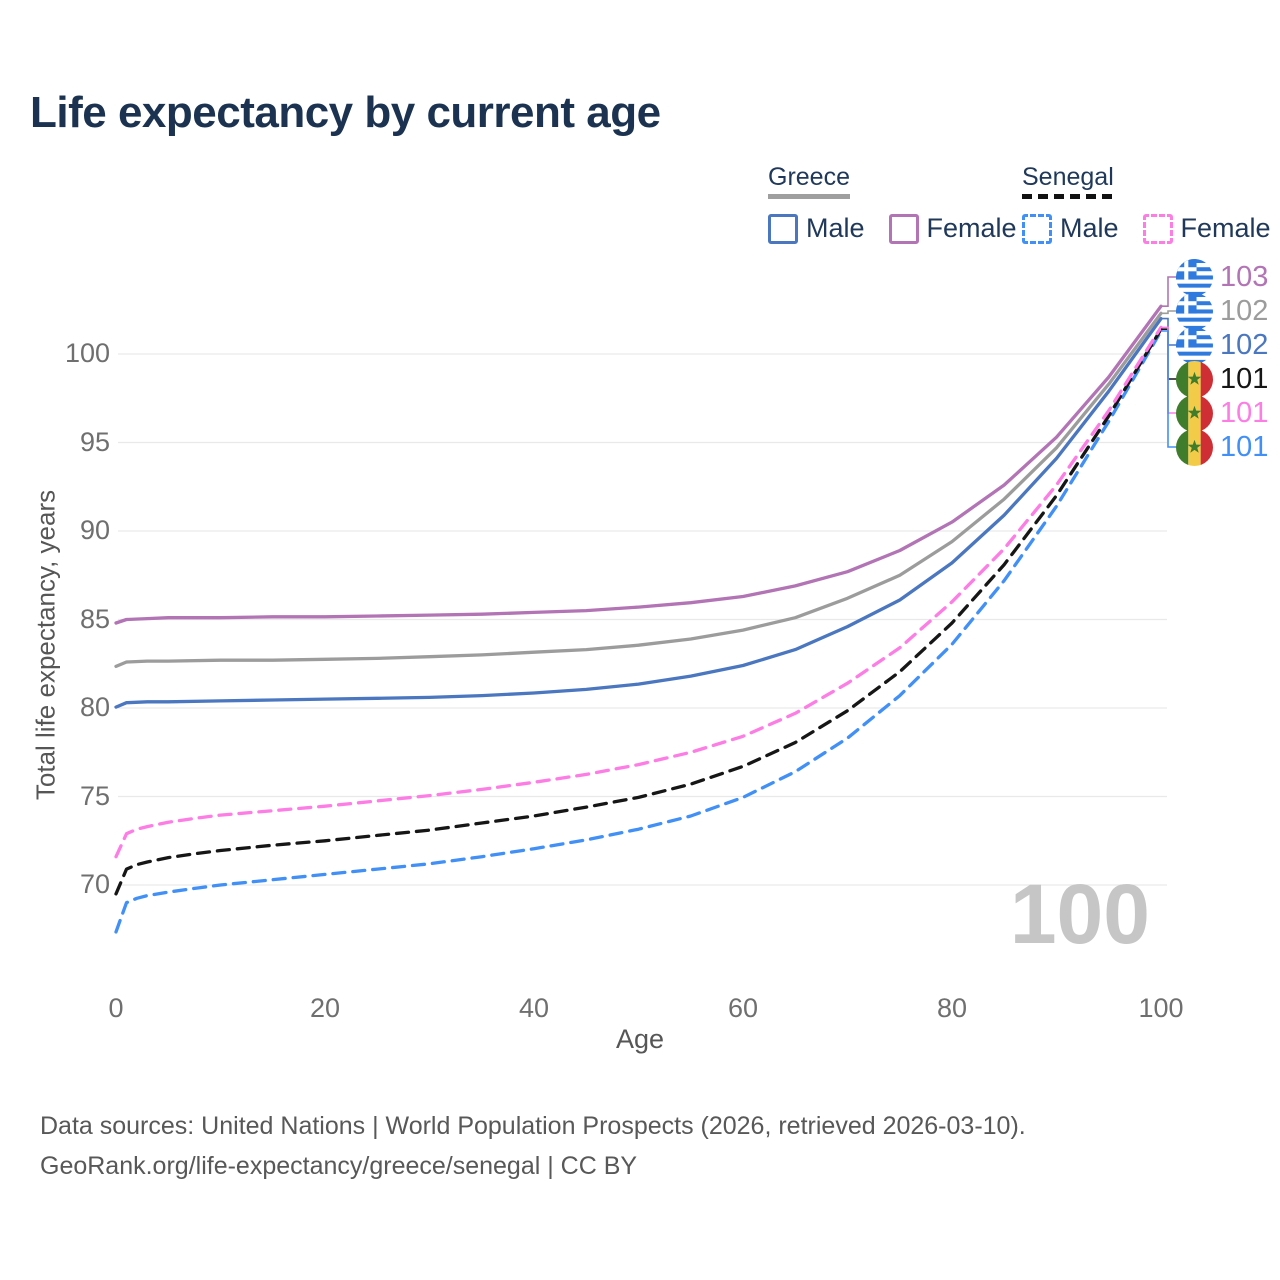 This screenshot has height=1280, width=1280. I want to click on legend-item-greece-male: Male, so click(816, 228).